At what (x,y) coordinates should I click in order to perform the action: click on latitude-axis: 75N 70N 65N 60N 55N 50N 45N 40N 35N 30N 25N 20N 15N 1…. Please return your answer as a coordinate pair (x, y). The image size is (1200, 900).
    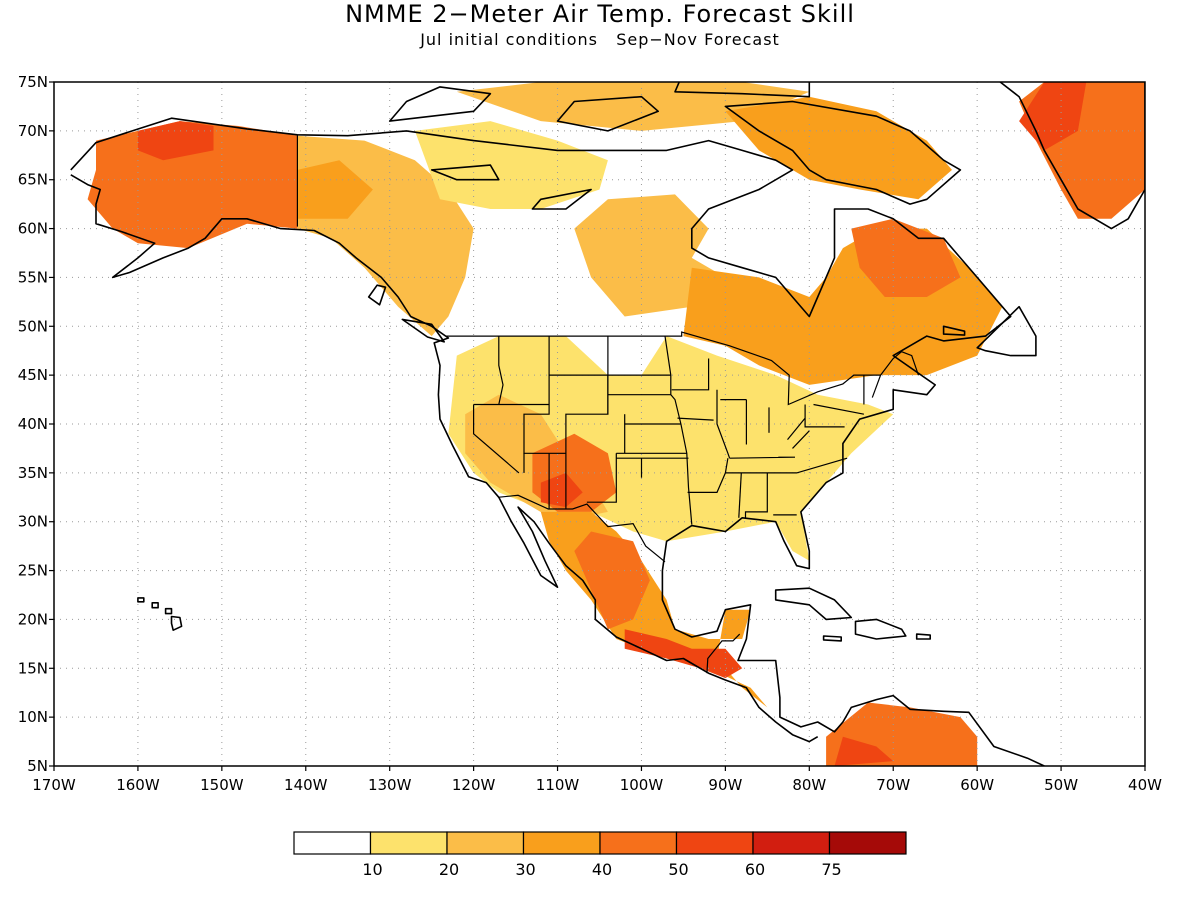
    Looking at the image, I should click on (36, 424).